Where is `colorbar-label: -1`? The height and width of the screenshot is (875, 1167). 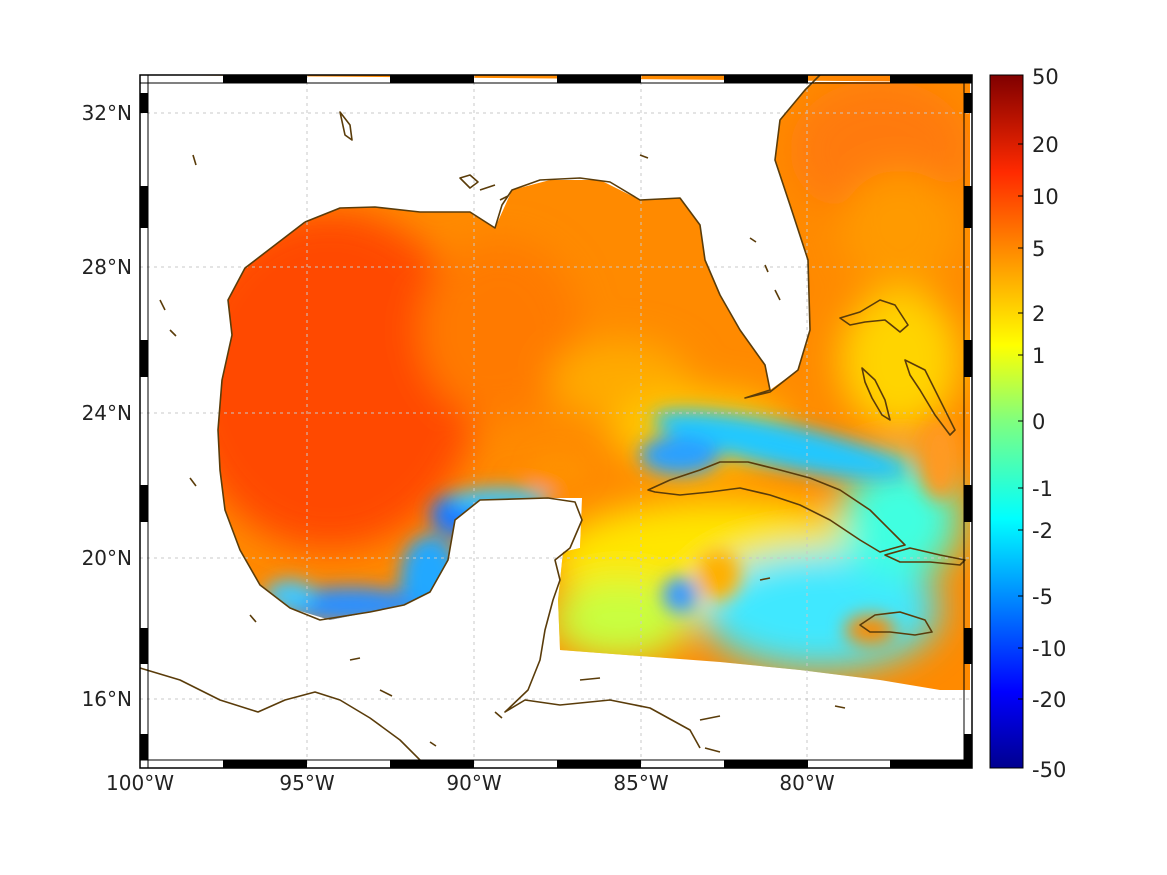 colorbar-label: -1 is located at coordinates (1042, 489).